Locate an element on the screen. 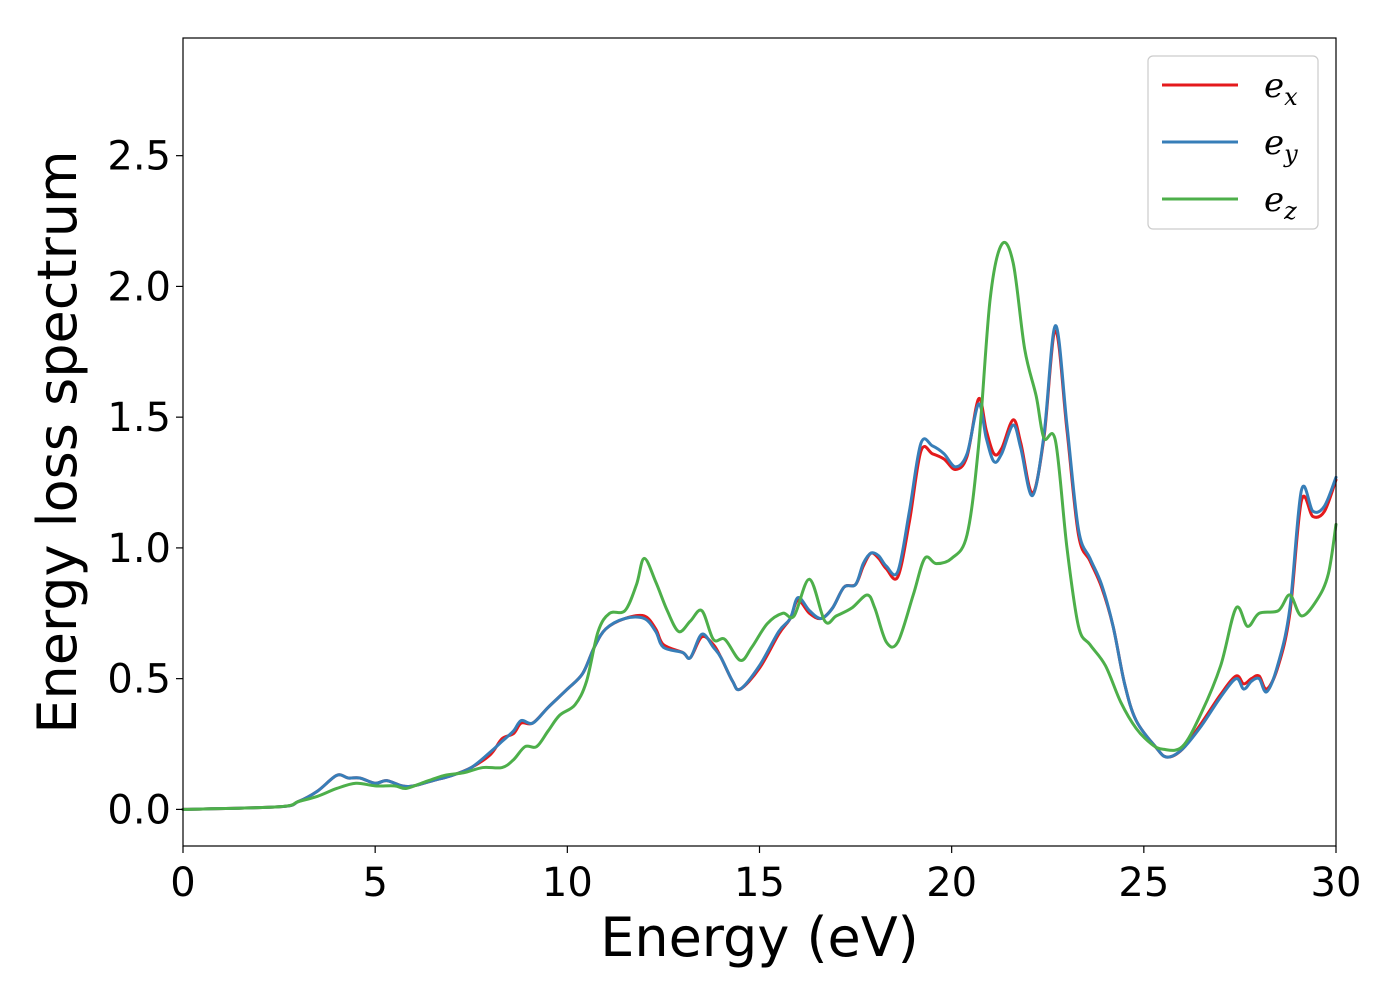  x-tick-label: 20 is located at coordinates (951, 883).